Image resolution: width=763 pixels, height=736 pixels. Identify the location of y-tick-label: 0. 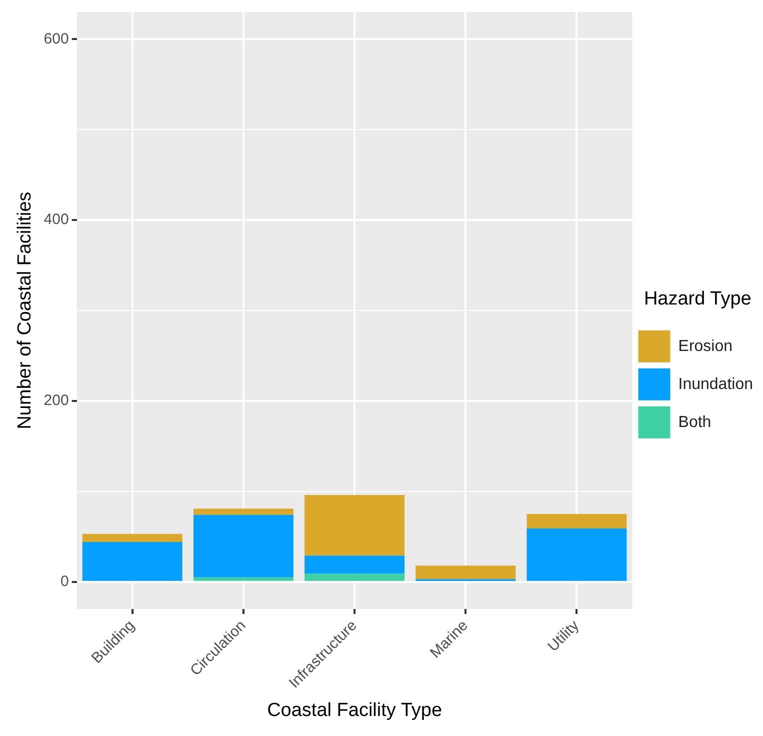
(64, 581).